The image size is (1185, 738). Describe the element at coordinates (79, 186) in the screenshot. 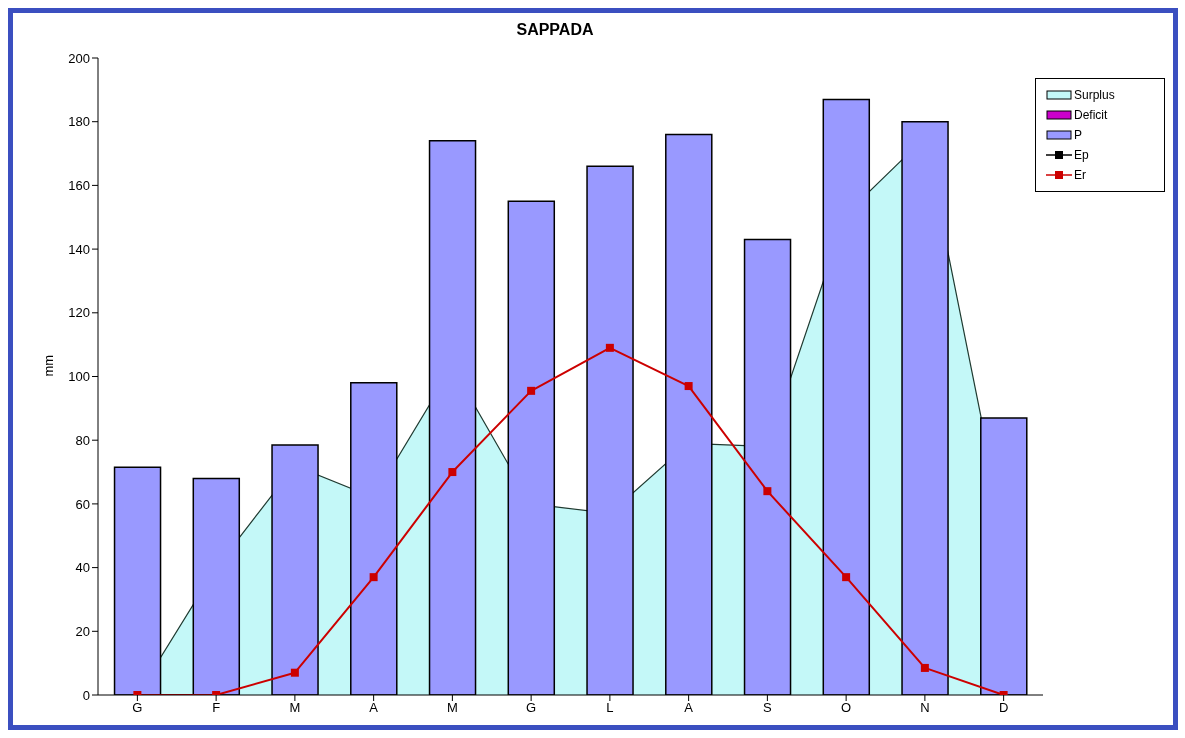

I see `y-tick-label: 160` at that location.